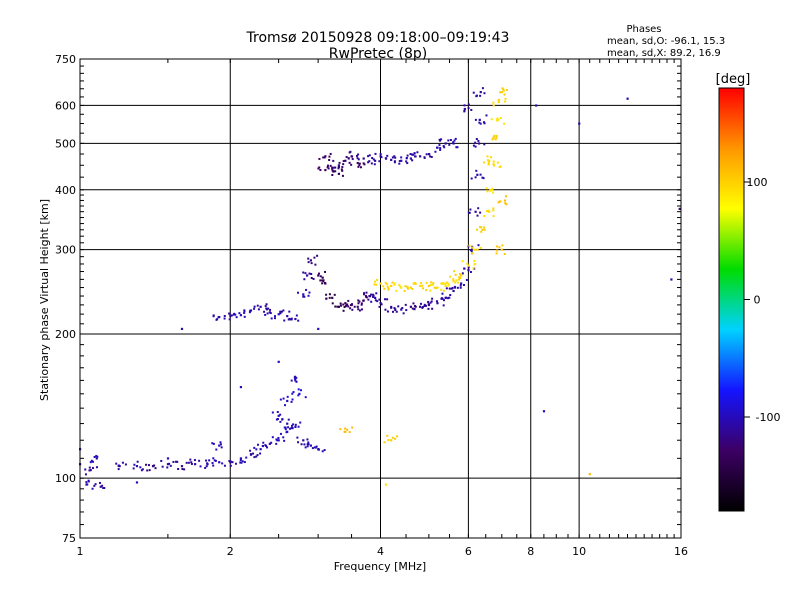  Describe the element at coordinates (378, 54) in the screenshot. I see `chart-subtitle: RwPretec (8p)` at that location.